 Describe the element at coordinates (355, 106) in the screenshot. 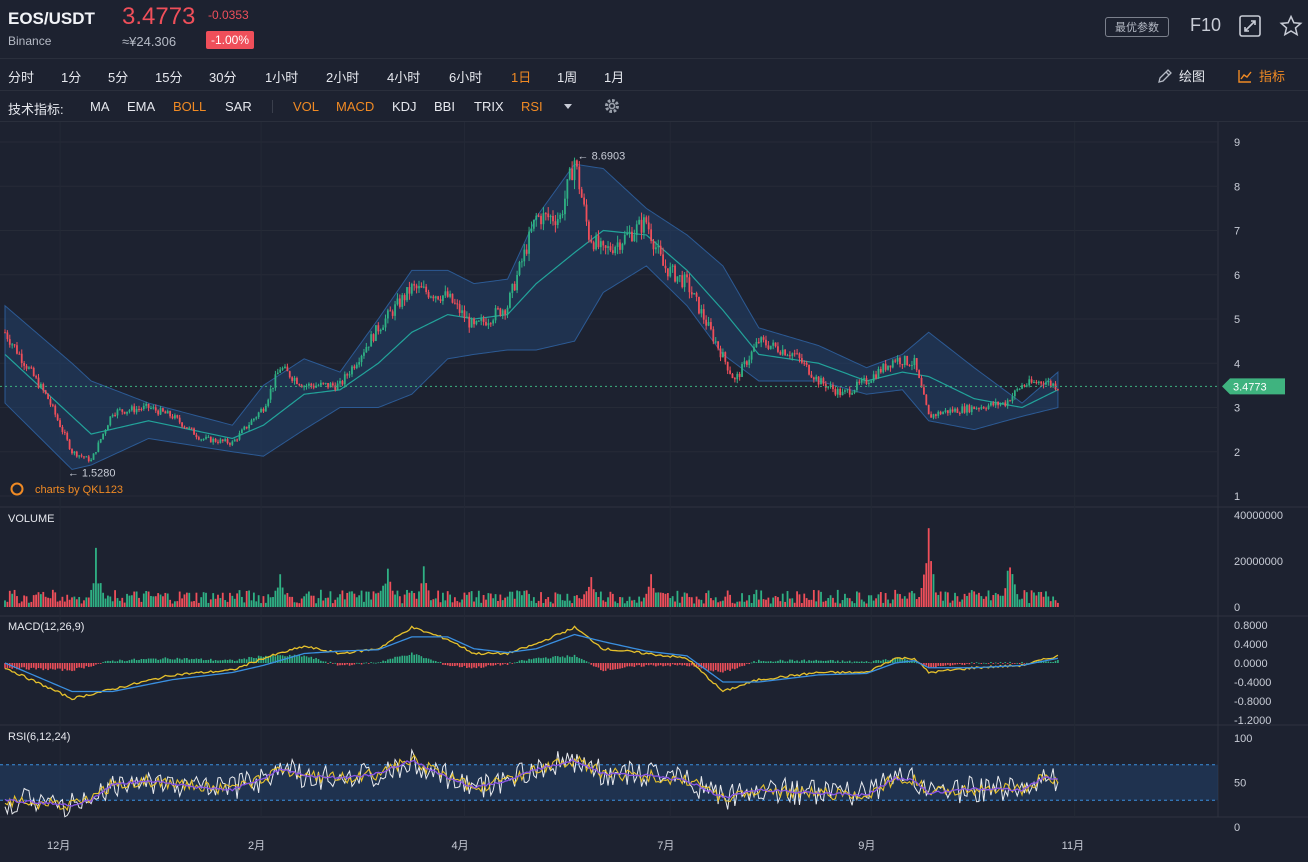

I see `indicator-macd: MACD` at that location.